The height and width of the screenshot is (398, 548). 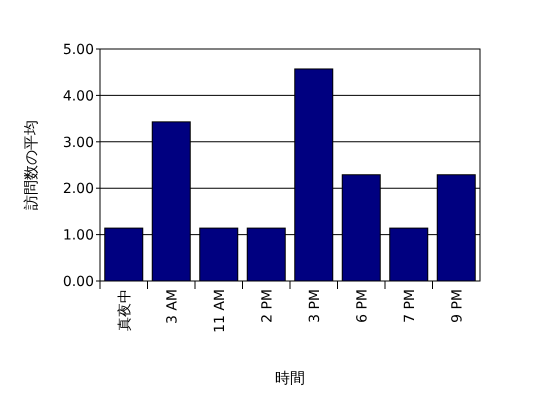 I want to click on y-tick-label: 1.00, so click(x=78, y=236).